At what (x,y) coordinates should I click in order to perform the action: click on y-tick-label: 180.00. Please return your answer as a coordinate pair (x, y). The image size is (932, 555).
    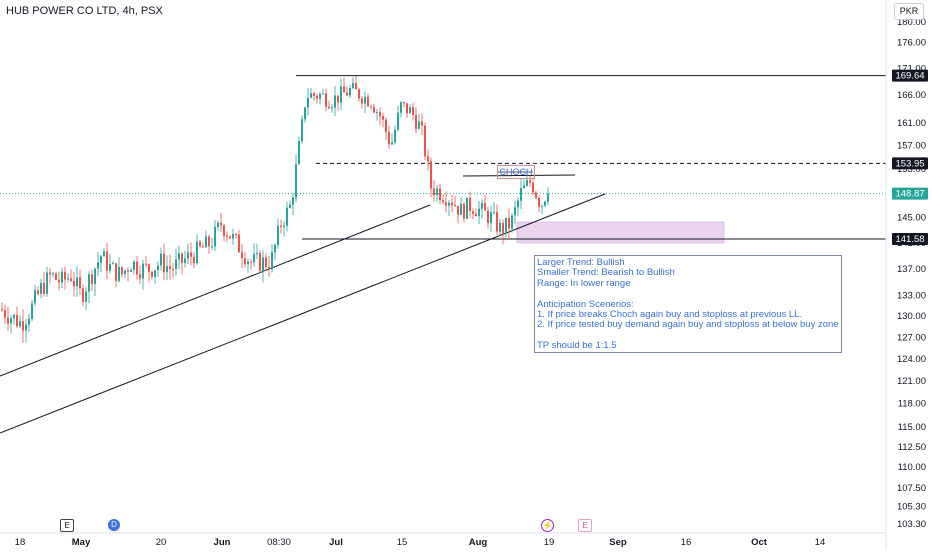
    Looking at the image, I should click on (911, 22).